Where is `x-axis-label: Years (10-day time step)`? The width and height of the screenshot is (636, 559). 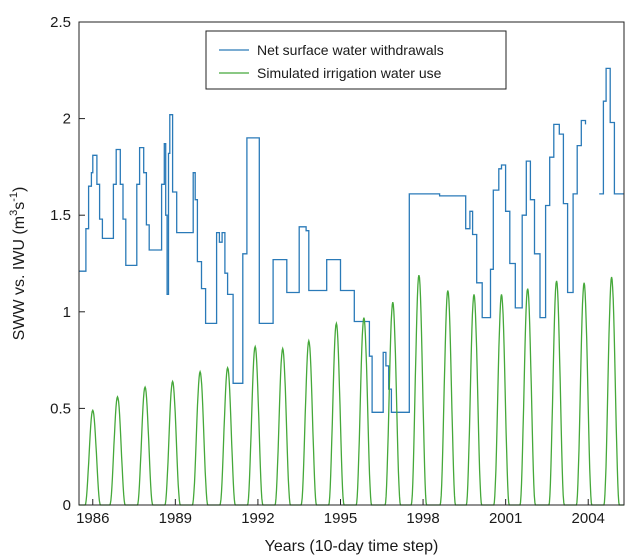 x-axis-label: Years (10-day time step) is located at coordinates (352, 546).